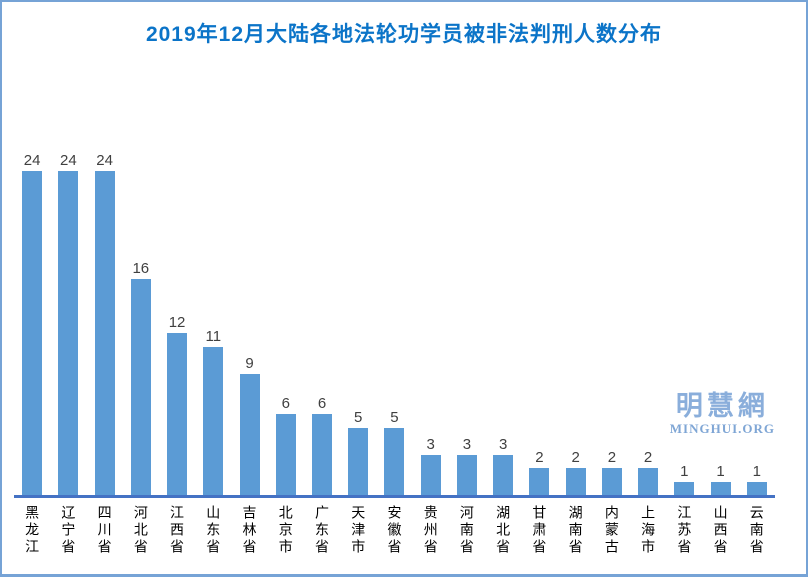 This screenshot has height=577, width=808. Describe the element at coordinates (213, 530) in the screenshot. I see `category-label: 山东省` at that location.